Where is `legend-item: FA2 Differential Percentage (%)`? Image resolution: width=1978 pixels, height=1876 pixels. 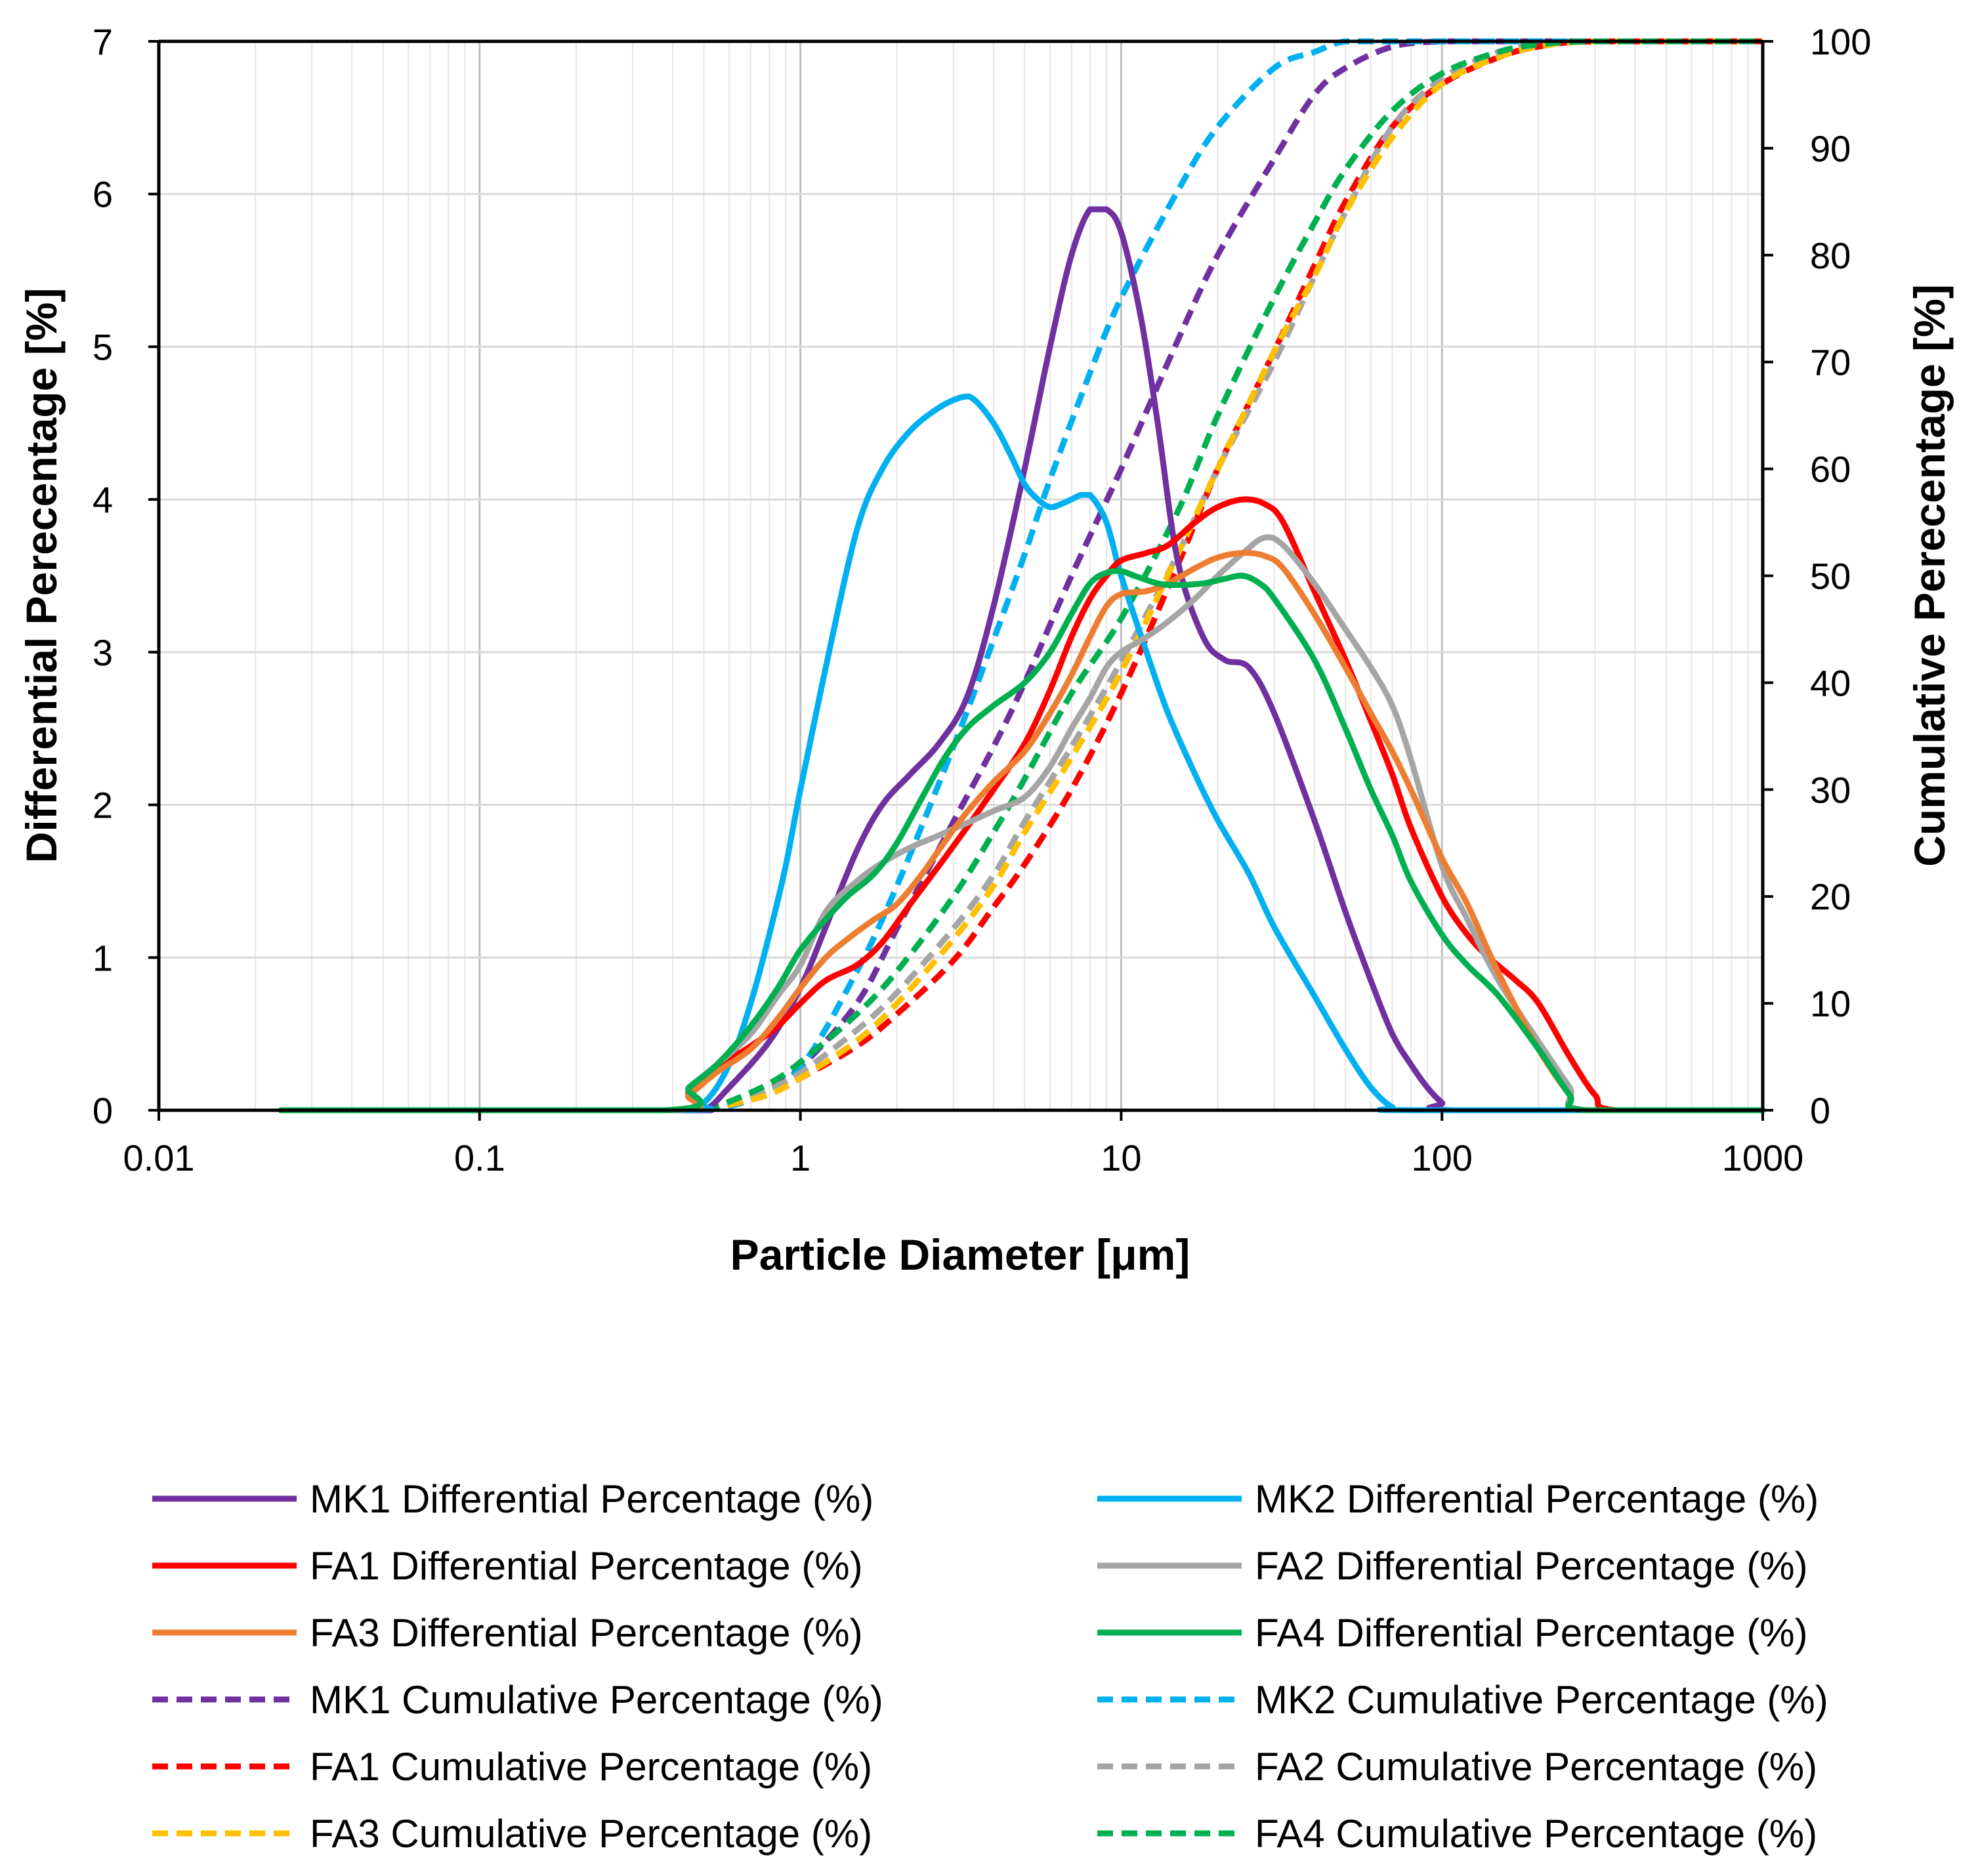
legend-item: FA2 Differential Percentage (%) is located at coordinates (1452, 1566).